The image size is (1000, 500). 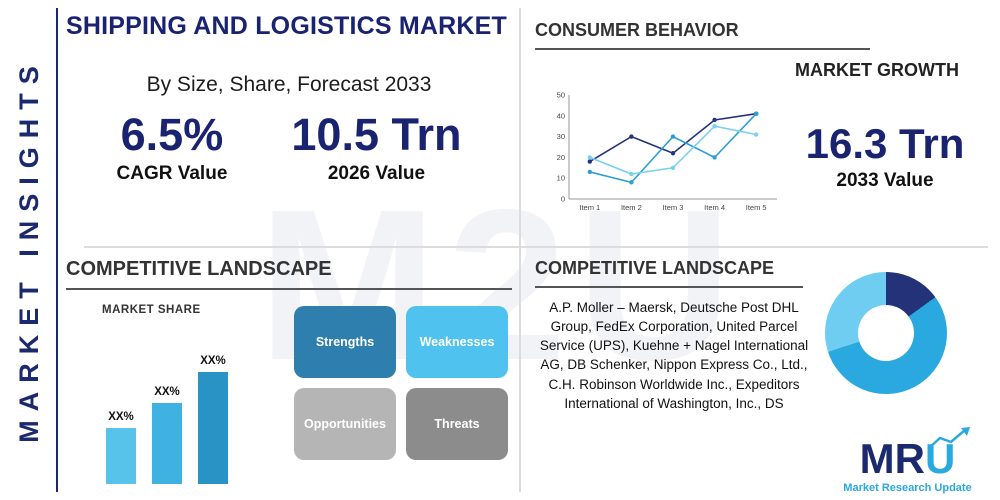 What do you see at coordinates (885, 143) in the screenshot?
I see `value-2033: 16.3 Trn` at bounding box center [885, 143].